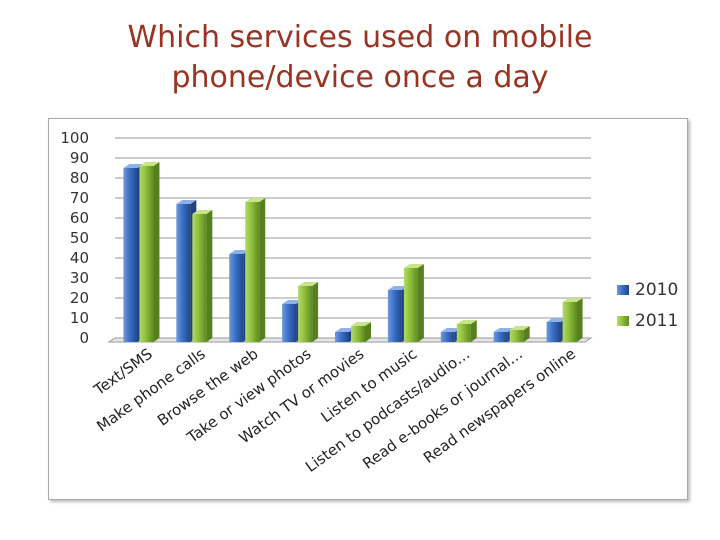 The image size is (720, 540). Describe the element at coordinates (623, 290) in the screenshot. I see `legend-swatch-2010` at that location.